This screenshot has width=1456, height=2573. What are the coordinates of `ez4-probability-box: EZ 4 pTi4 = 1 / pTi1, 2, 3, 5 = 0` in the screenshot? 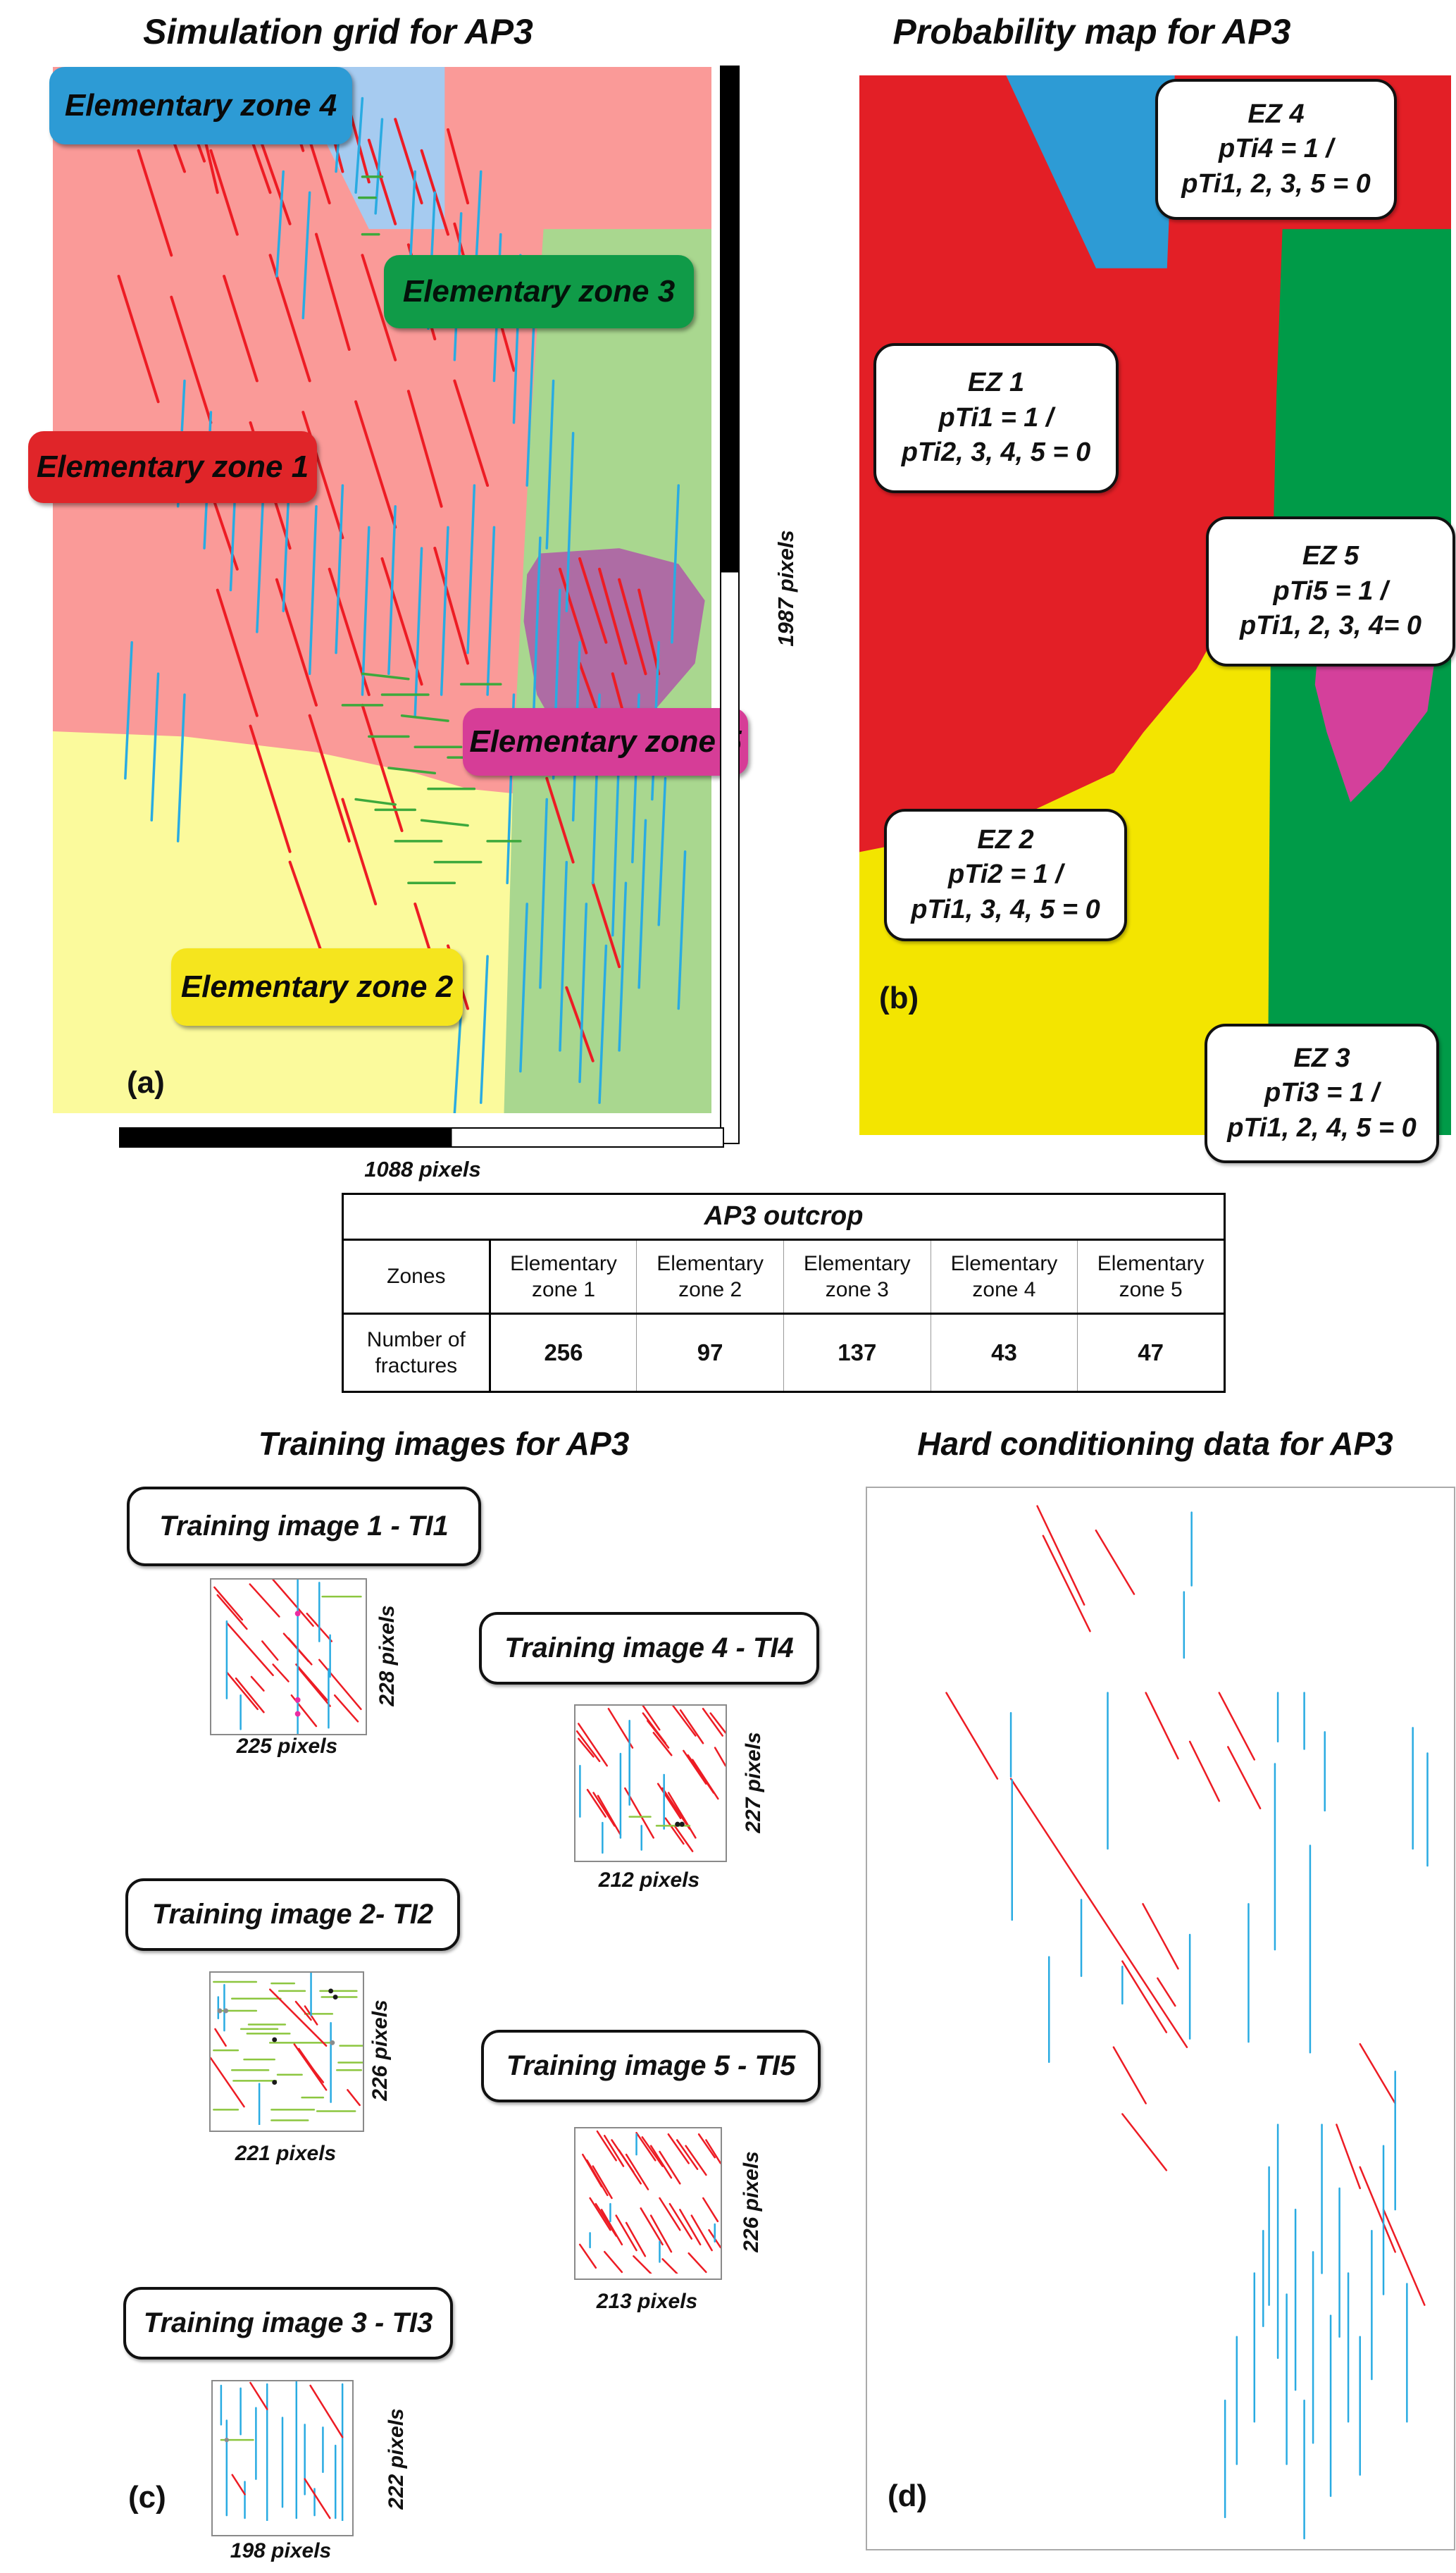 It's located at (1276, 150).